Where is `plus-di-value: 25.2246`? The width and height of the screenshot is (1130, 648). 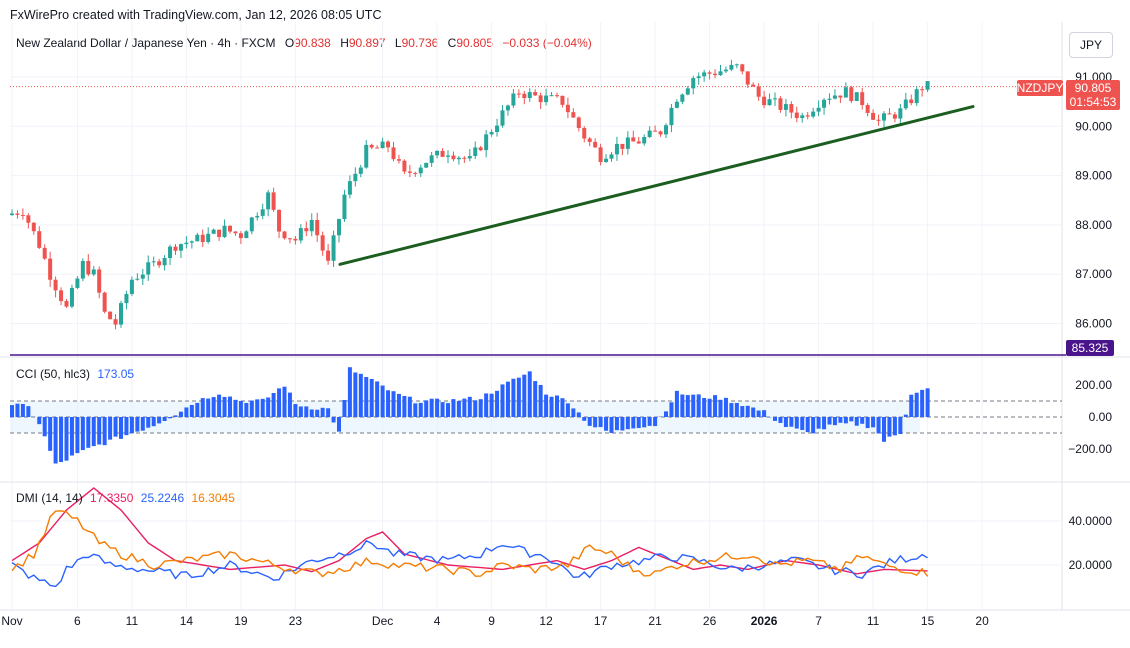 plus-di-value: 25.2246 is located at coordinates (162, 498).